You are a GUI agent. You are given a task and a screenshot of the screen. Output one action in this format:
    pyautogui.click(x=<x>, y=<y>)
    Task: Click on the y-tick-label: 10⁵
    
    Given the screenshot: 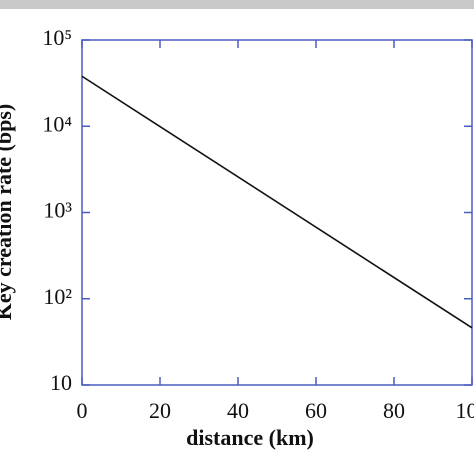 What is the action you would take?
    pyautogui.click(x=57, y=37)
    